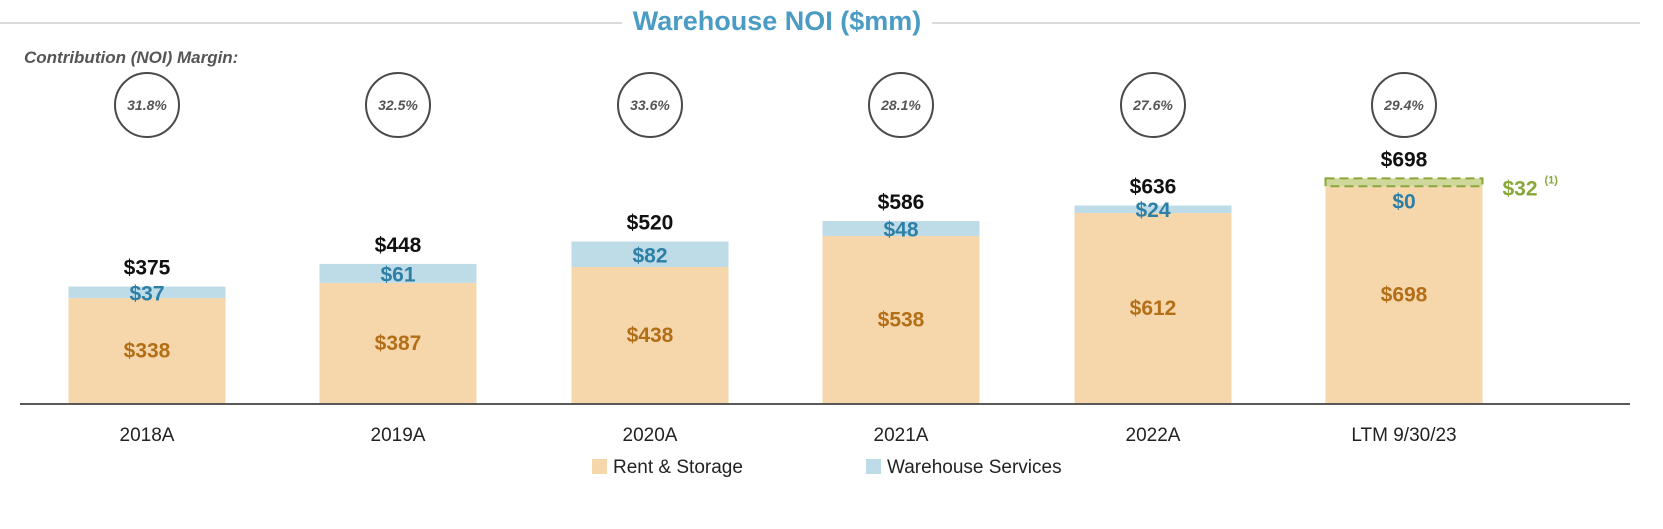  I want to click on margin-value: 32.5%, so click(398, 105).